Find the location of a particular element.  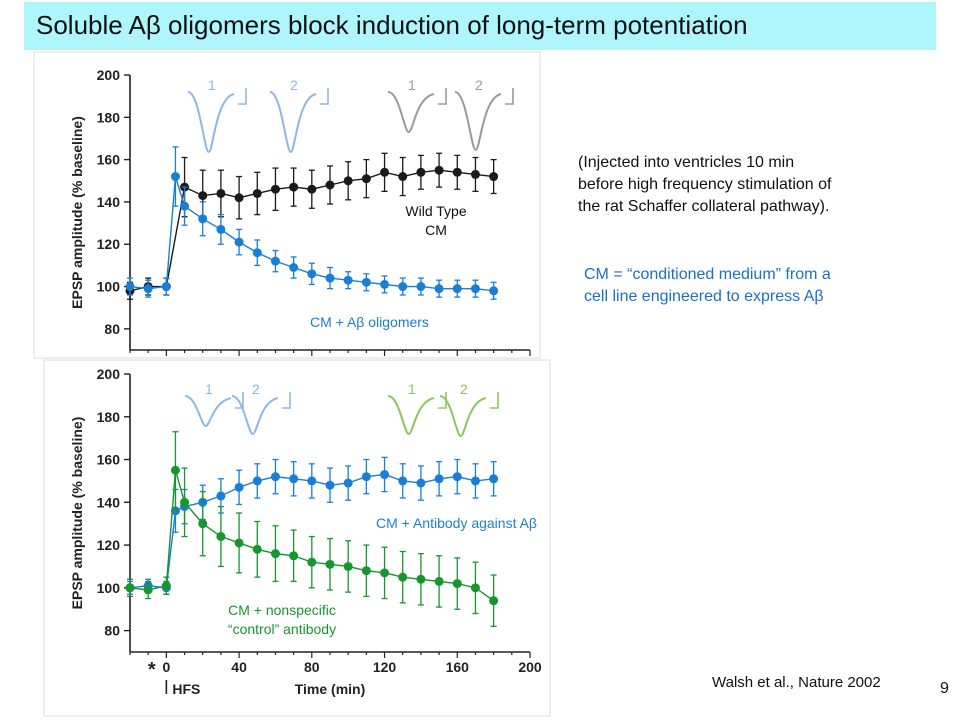

y-tick-label: 140 is located at coordinates (109, 502).